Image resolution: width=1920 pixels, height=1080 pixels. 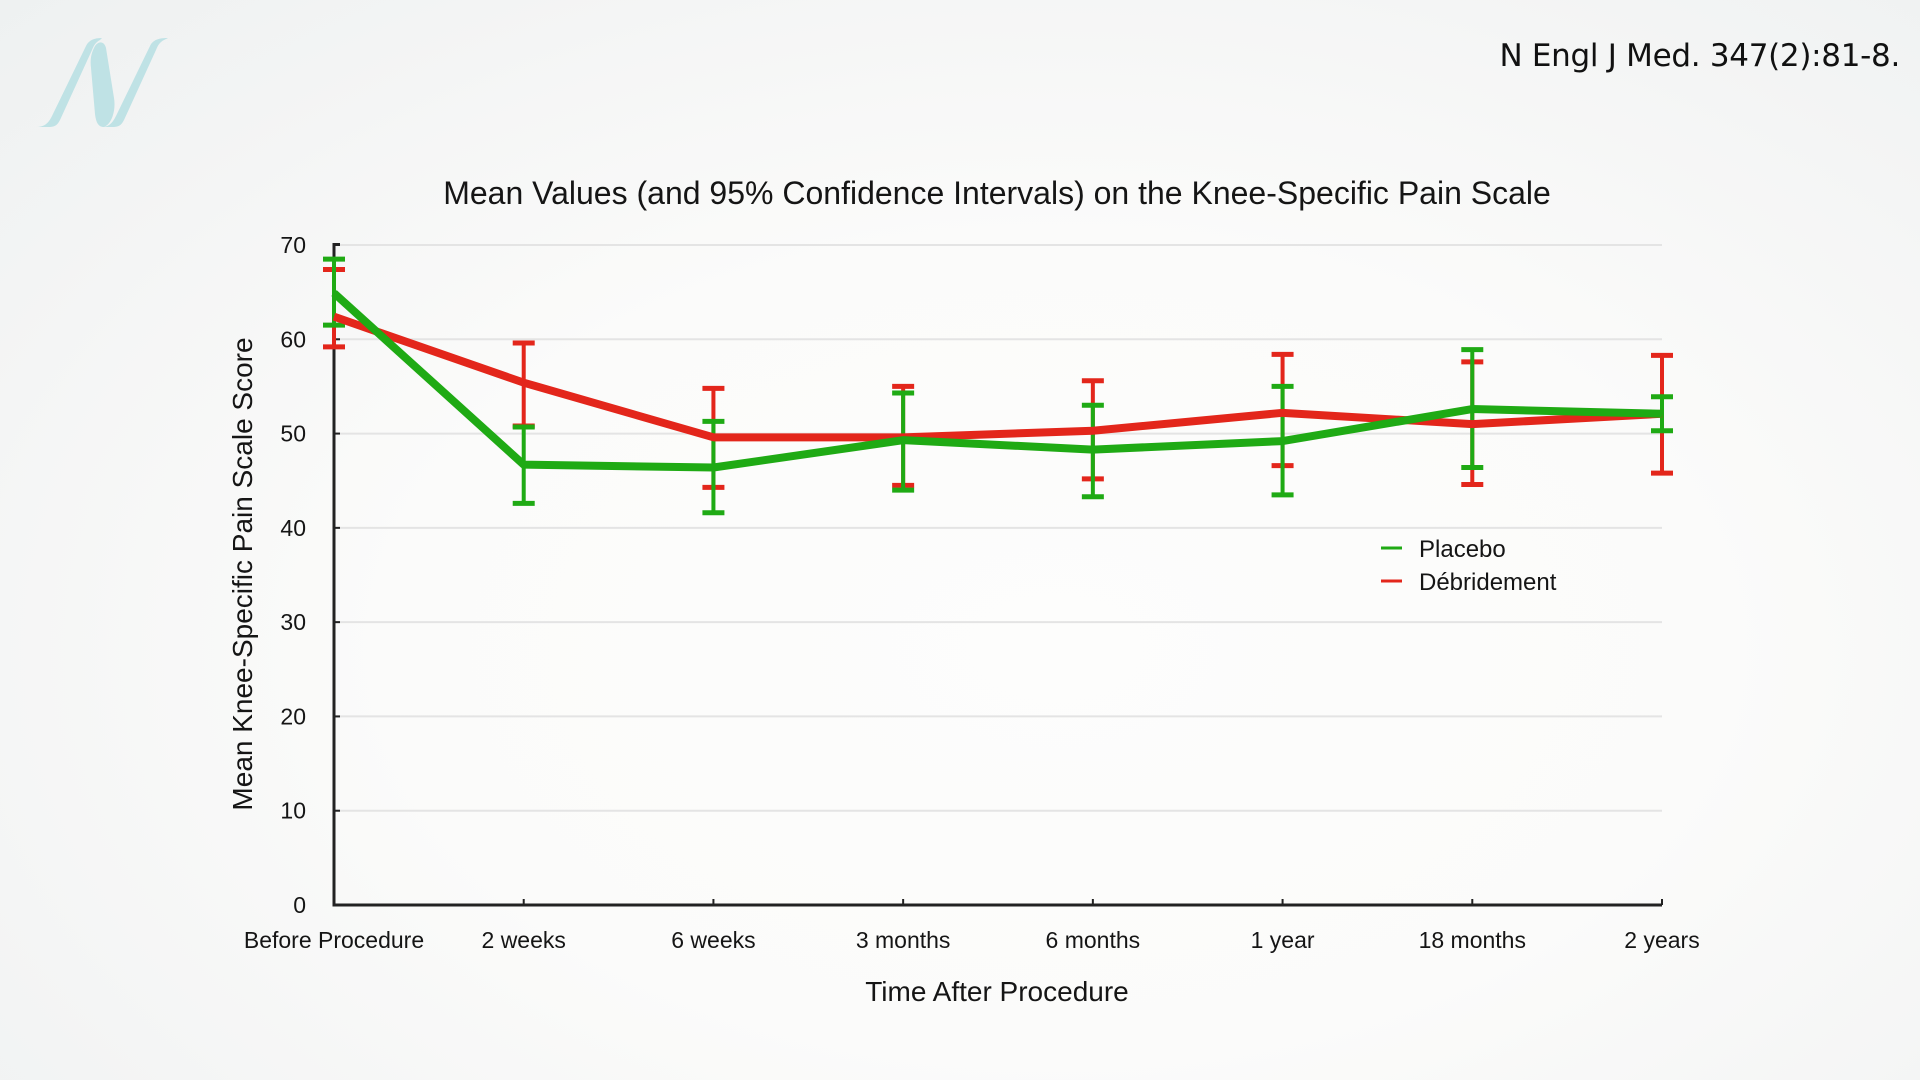 What do you see at coordinates (293, 339) in the screenshot?
I see `y-tick-label: 60` at bounding box center [293, 339].